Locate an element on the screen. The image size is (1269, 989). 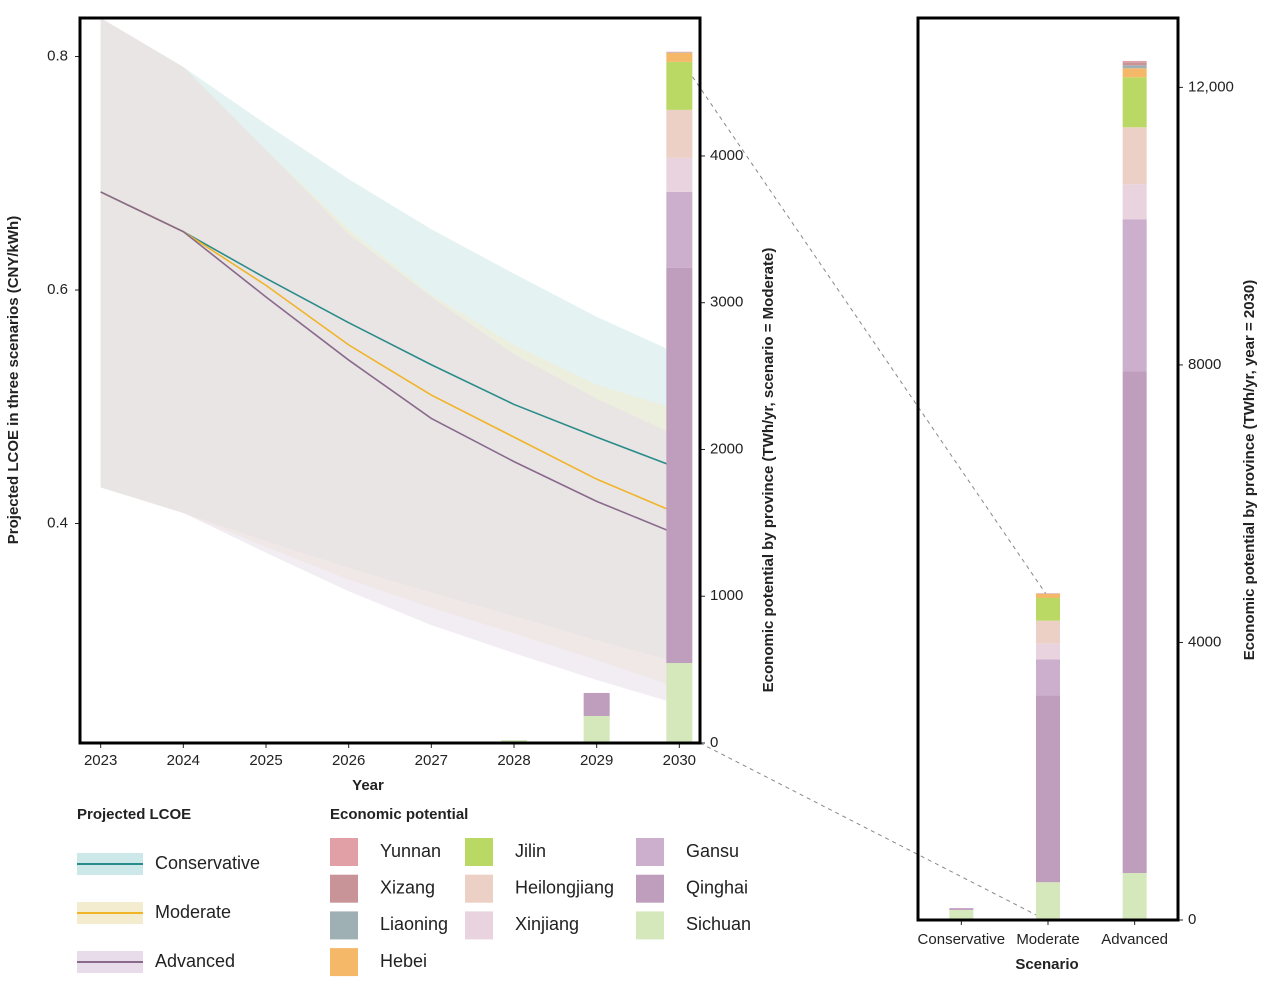
y-tick-label: 8000 is located at coordinates (1204, 364).